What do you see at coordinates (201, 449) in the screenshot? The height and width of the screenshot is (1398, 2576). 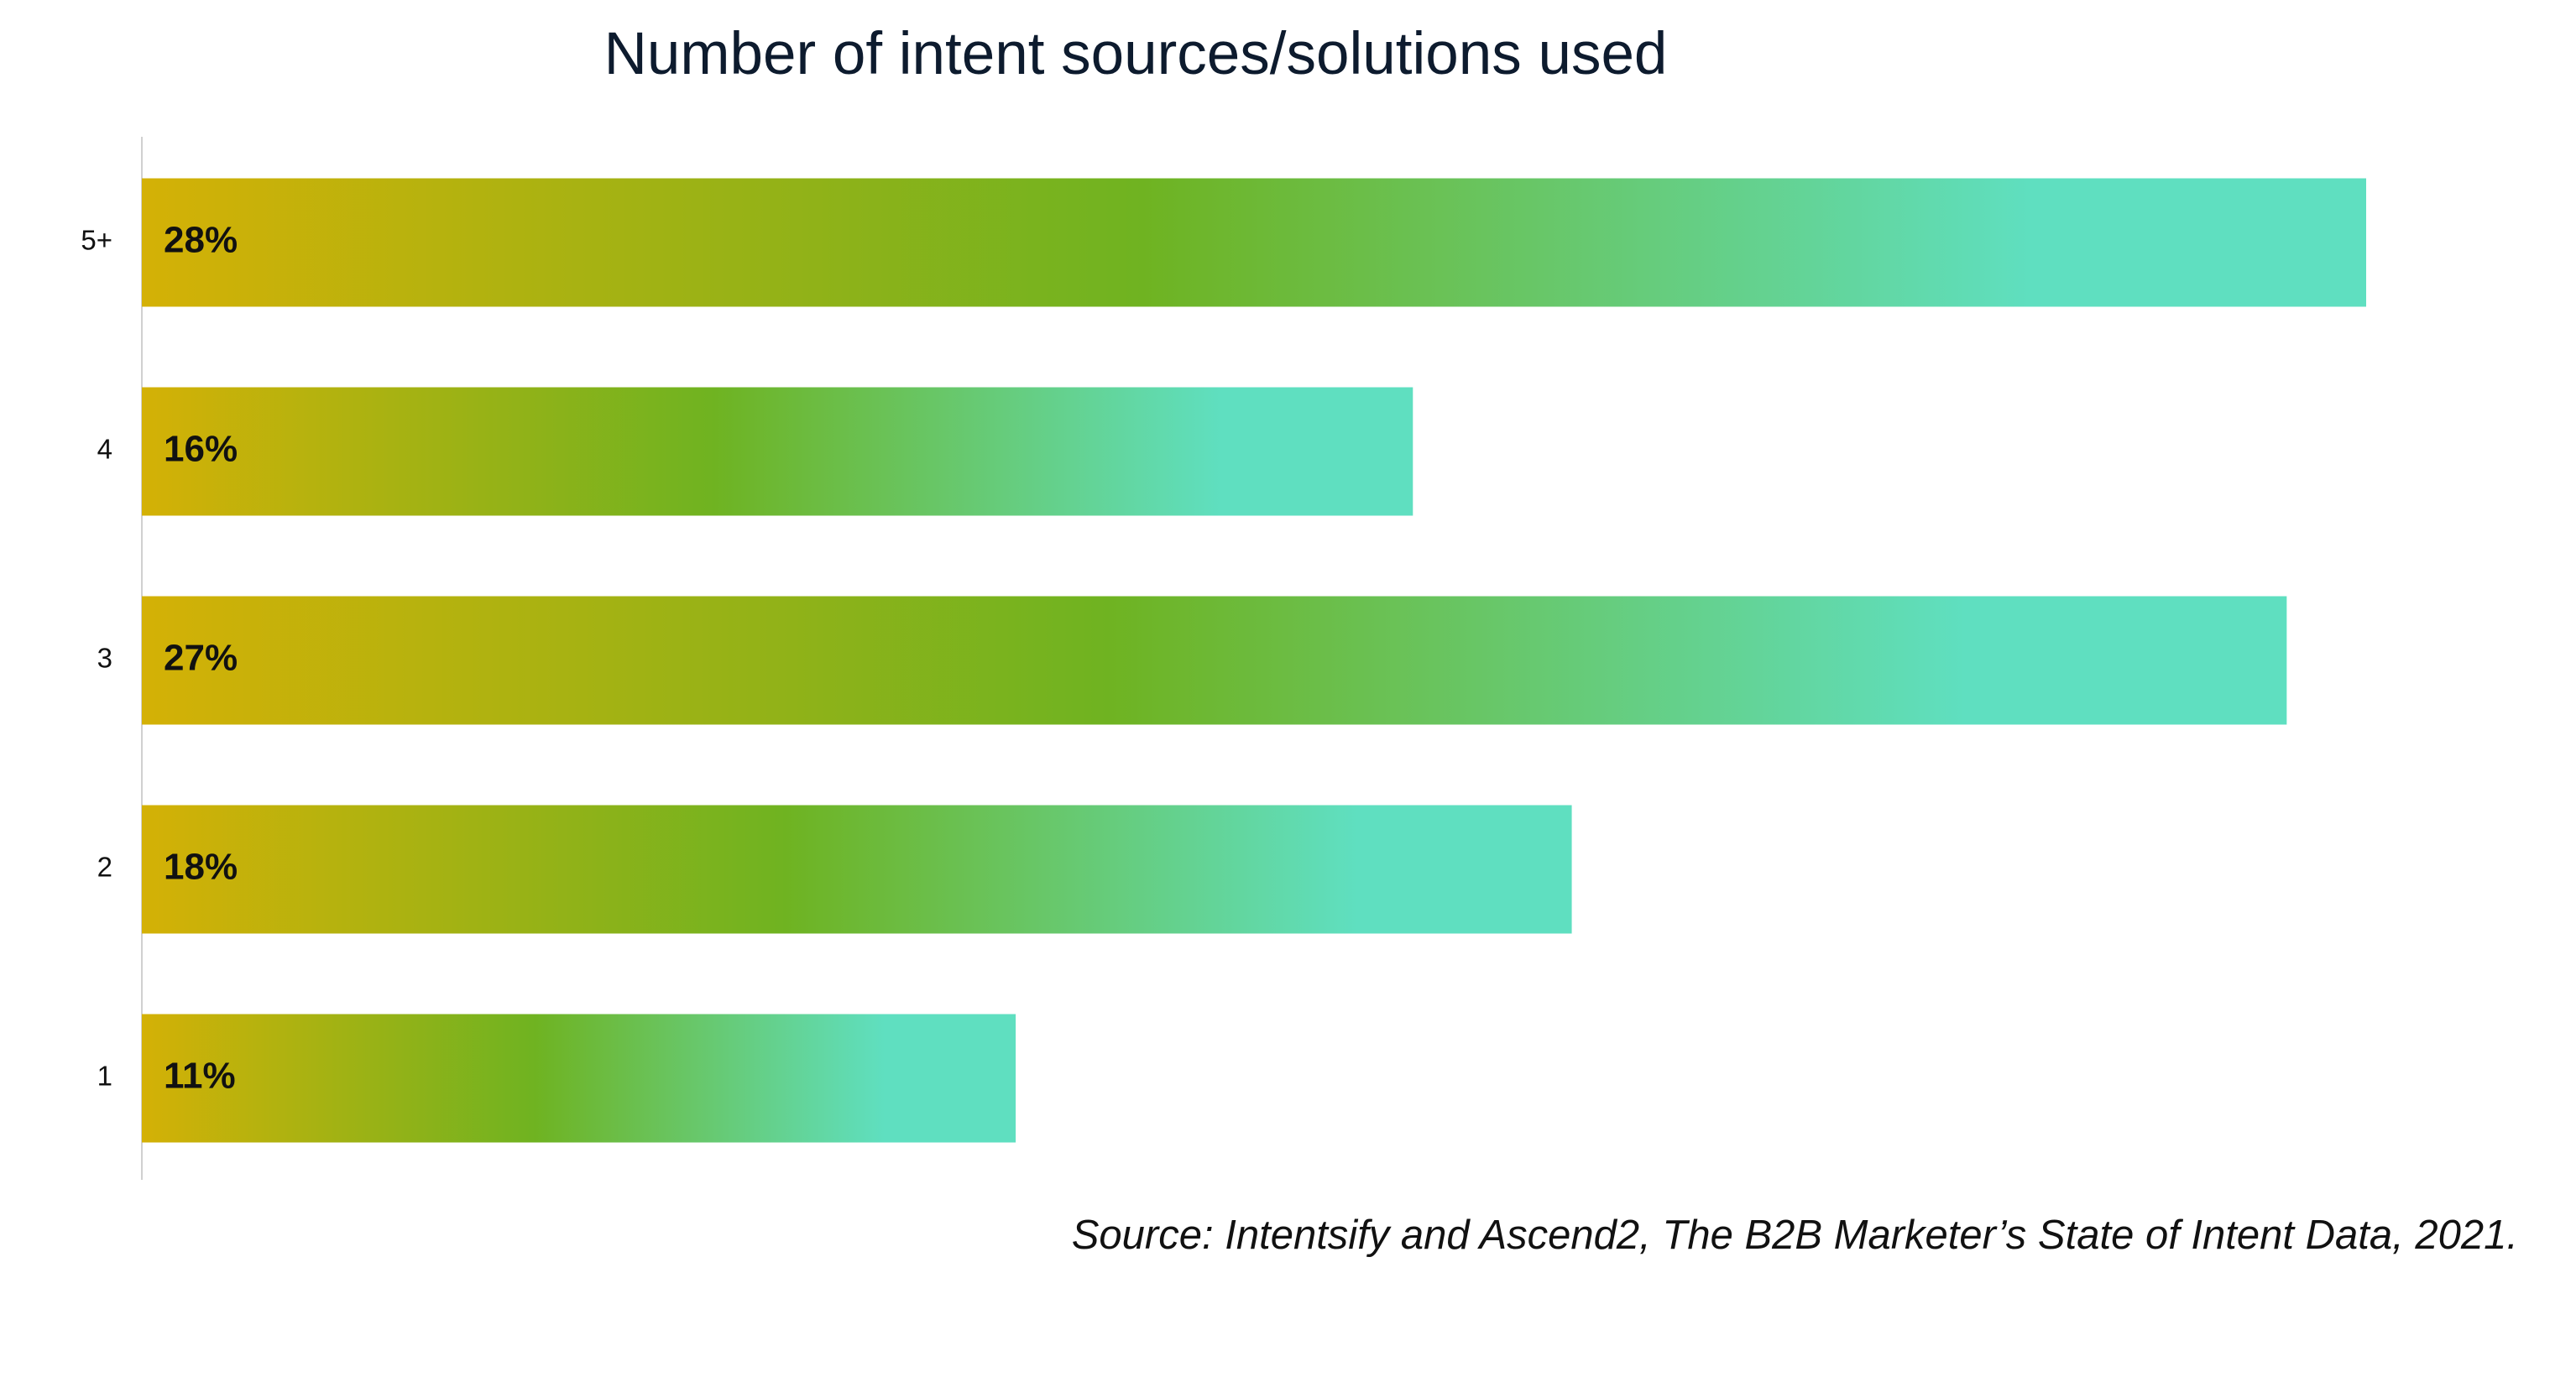 I see `value-label: 16%` at bounding box center [201, 449].